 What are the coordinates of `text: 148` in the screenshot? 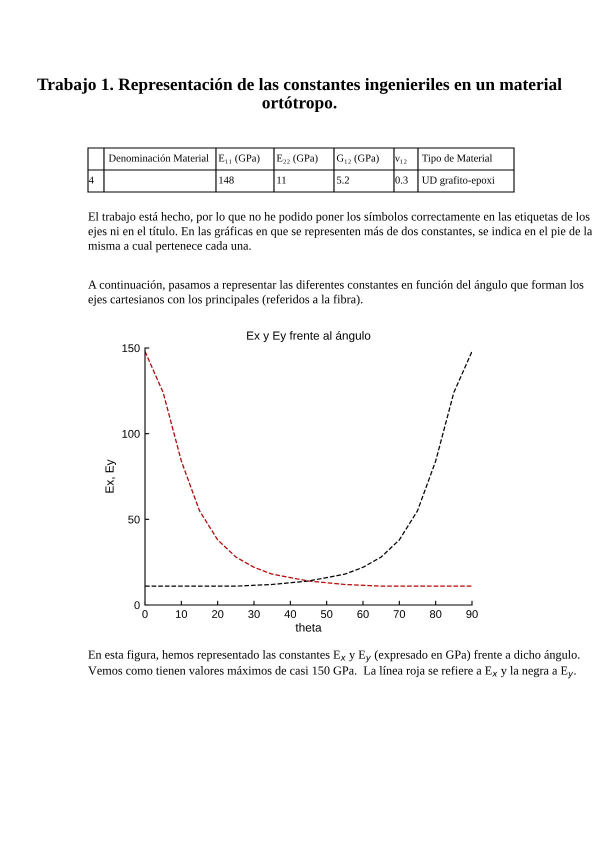 It's located at (226, 180).